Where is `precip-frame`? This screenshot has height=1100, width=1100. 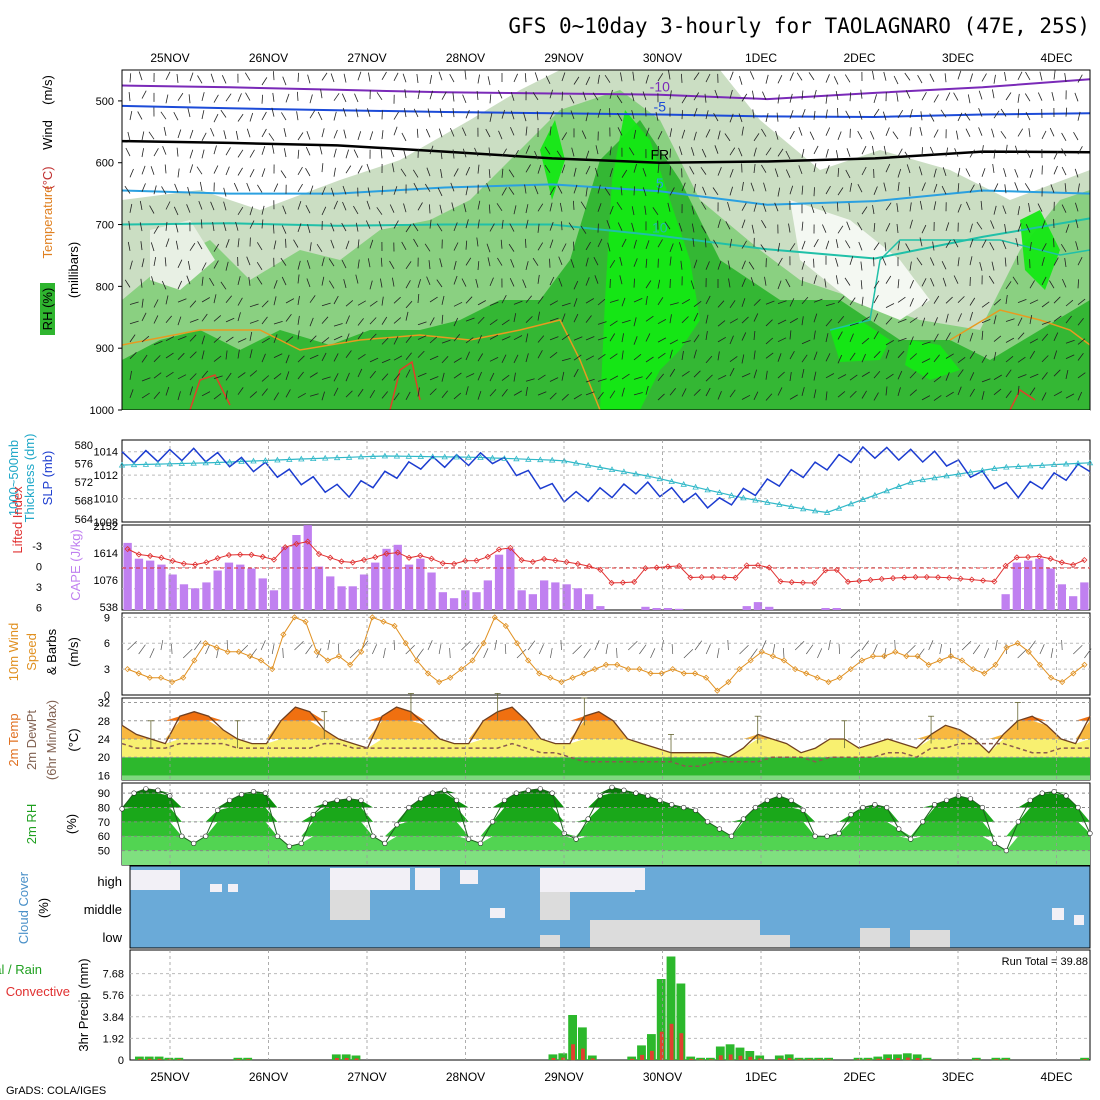
precip-frame is located at coordinates (610, 1005).